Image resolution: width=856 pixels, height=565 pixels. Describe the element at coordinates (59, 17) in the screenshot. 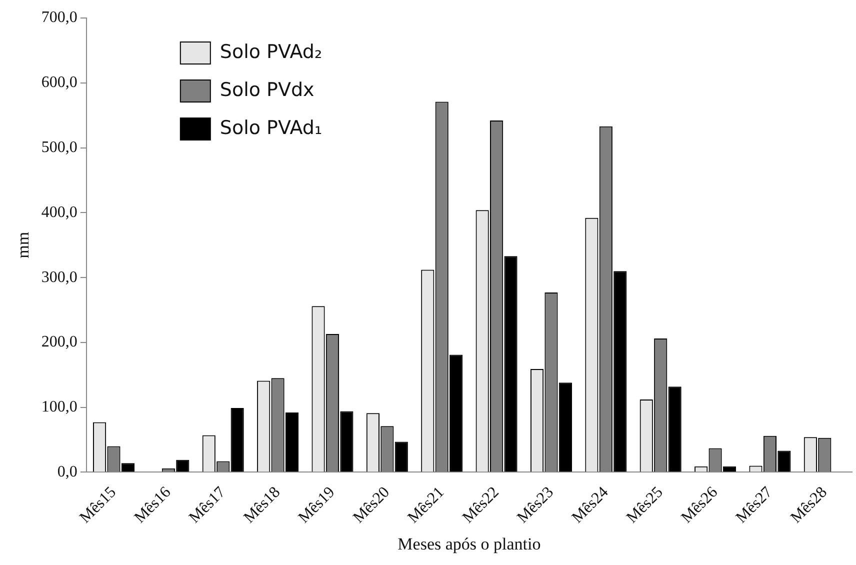

I see `y-tick-label: 700,0` at that location.